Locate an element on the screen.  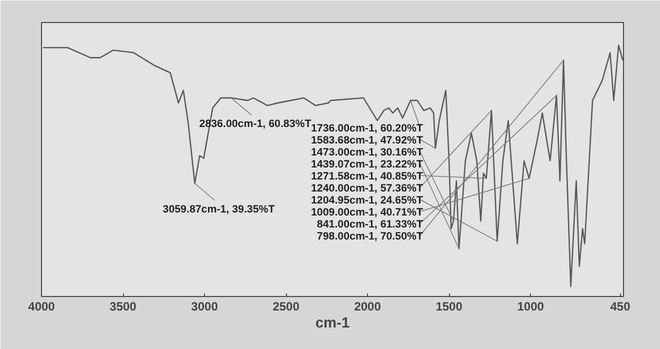
annotation: 1736.00cm-1, 60.20%T is located at coordinates (367, 128).